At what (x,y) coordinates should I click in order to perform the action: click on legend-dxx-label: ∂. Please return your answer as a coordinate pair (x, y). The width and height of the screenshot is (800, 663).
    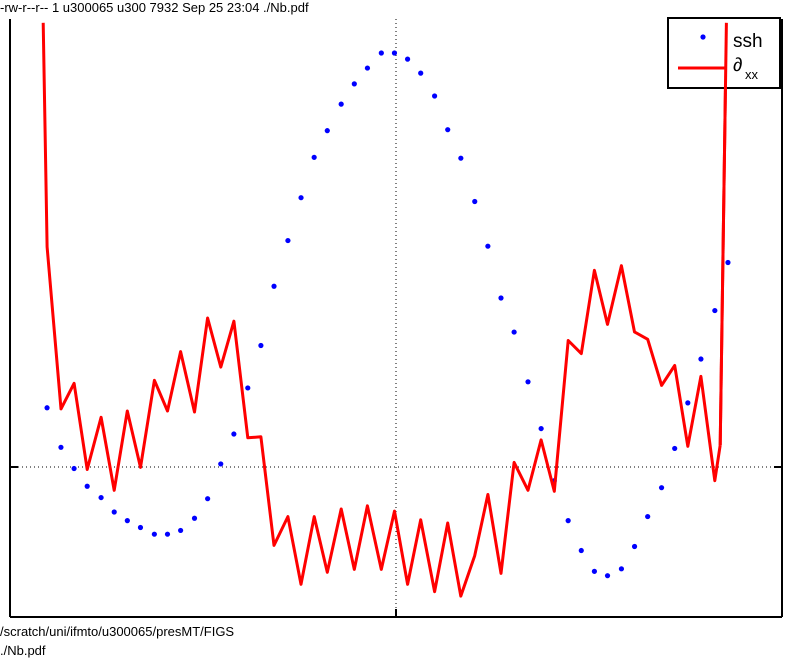
    Looking at the image, I should click on (737, 65).